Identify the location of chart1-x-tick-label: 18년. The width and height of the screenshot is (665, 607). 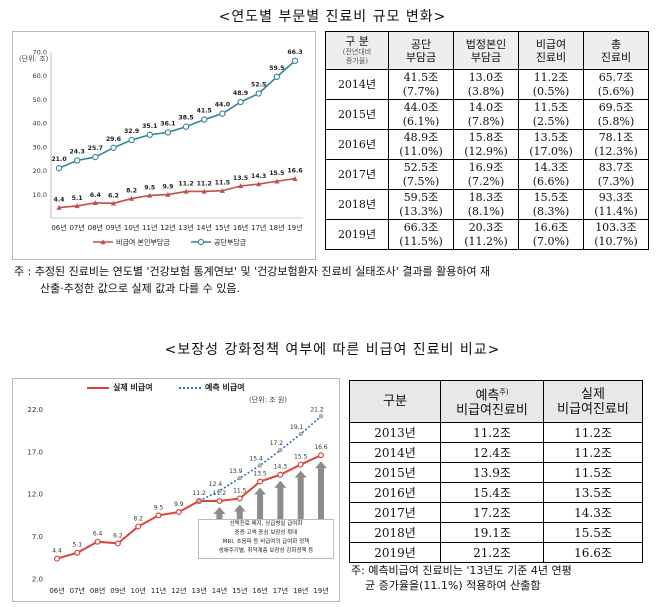
(276, 227).